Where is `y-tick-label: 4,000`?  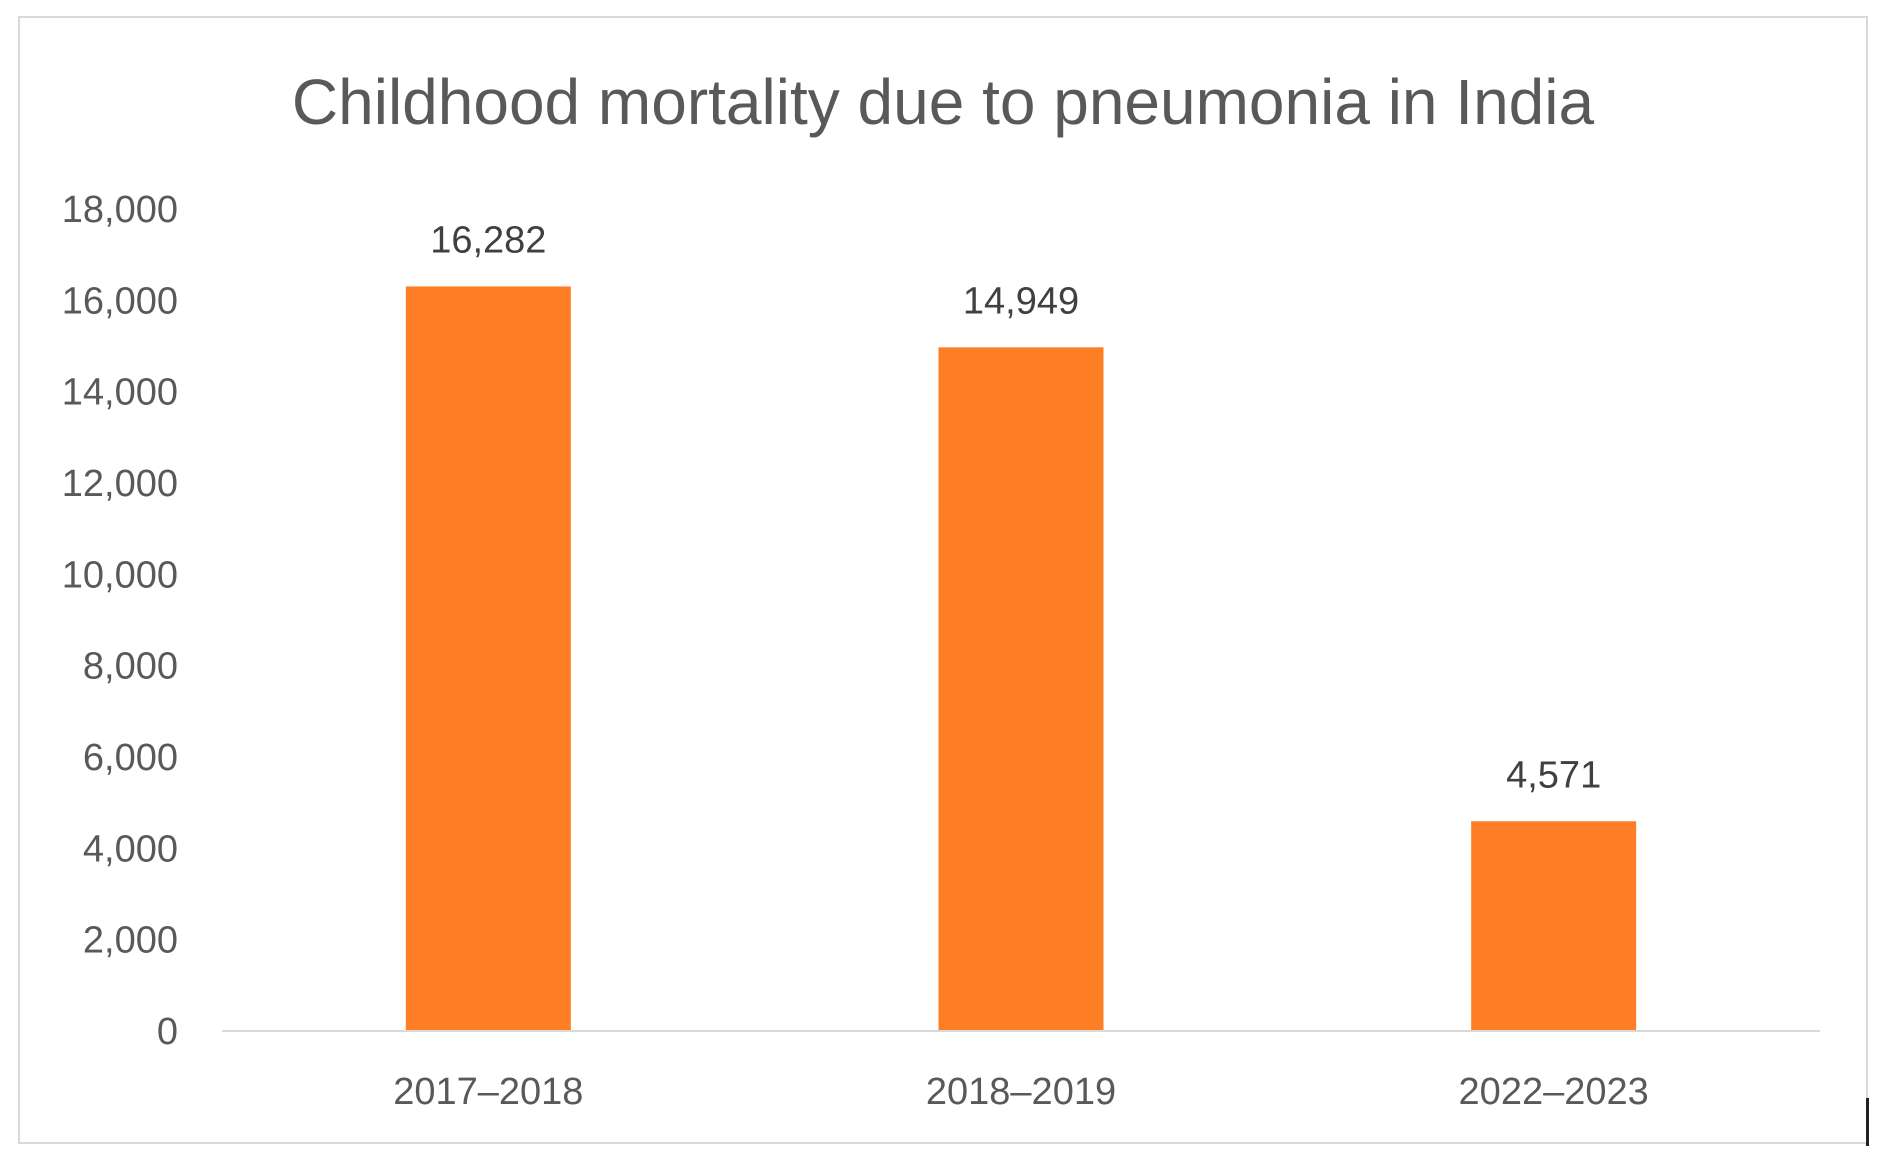
y-tick-label: 4,000 is located at coordinates (130, 849).